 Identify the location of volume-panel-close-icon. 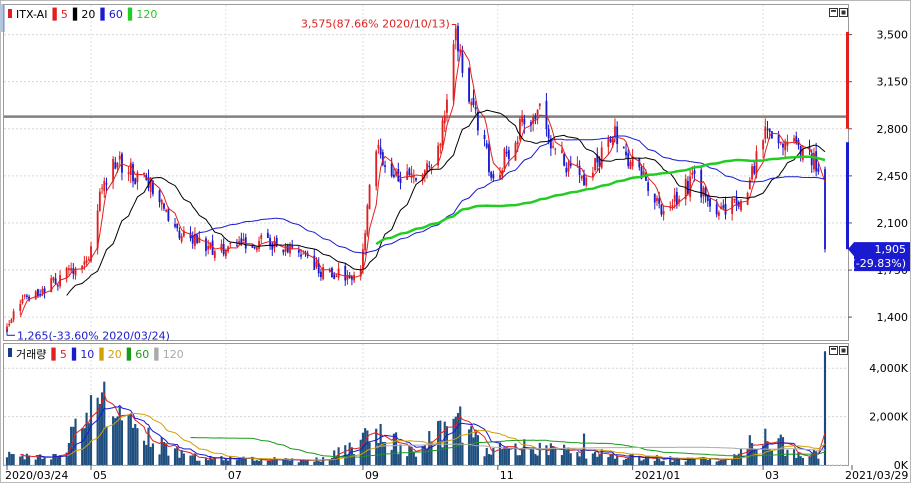
(843, 350).